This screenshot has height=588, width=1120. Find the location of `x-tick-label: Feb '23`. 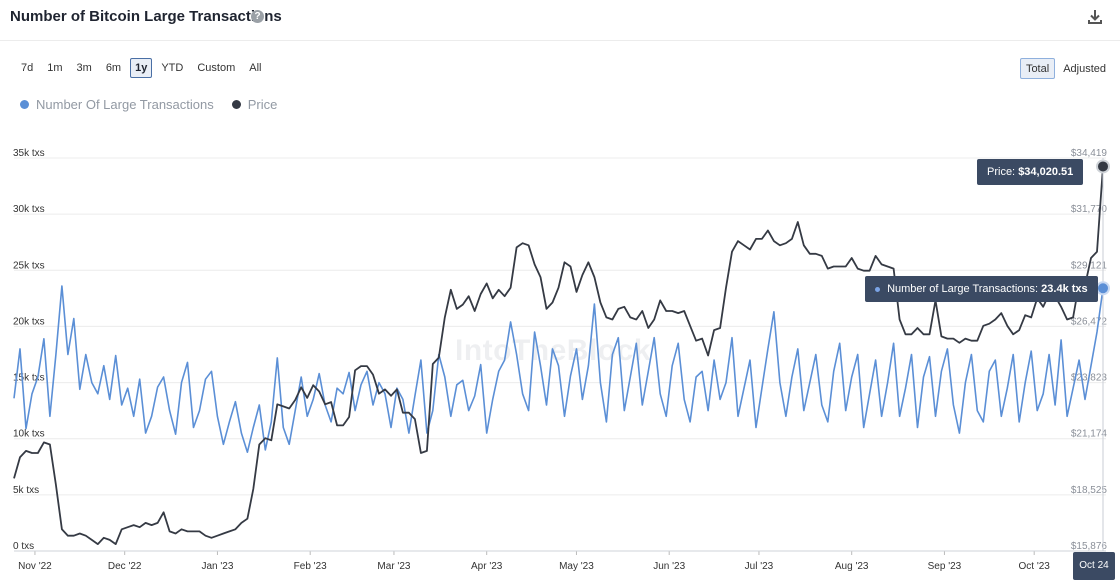

x-tick-label: Feb '23 is located at coordinates (310, 566).